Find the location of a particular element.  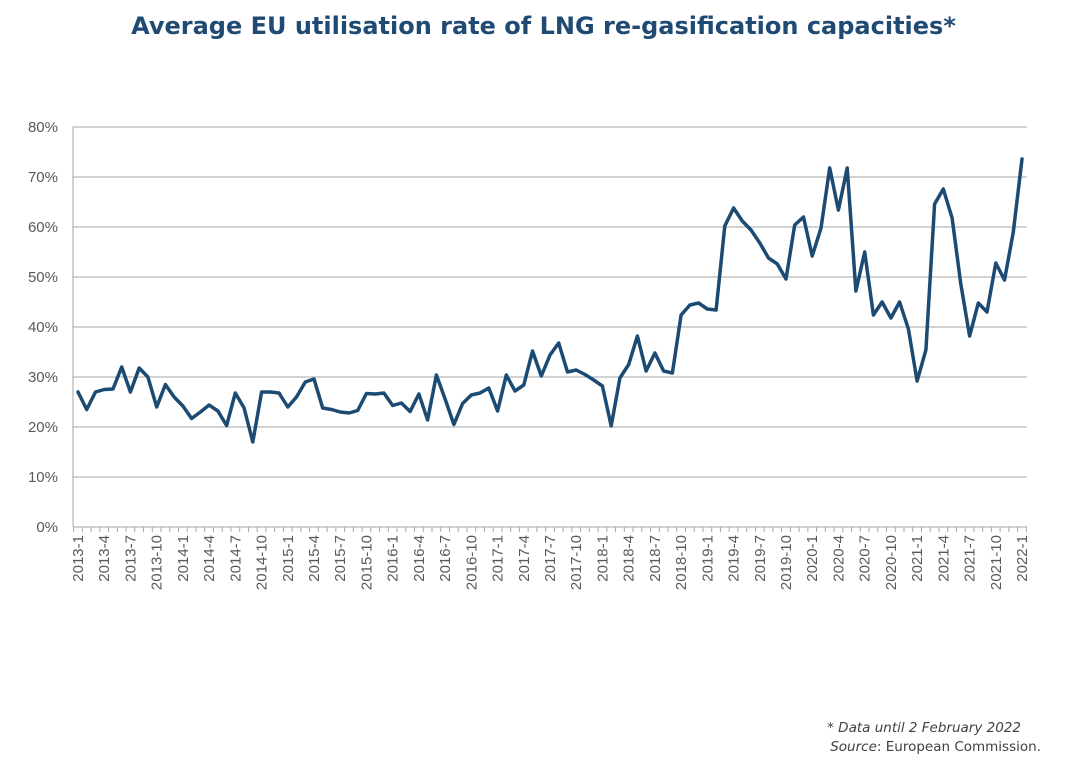

x-tick-label: 2013-10 is located at coordinates (157, 562).